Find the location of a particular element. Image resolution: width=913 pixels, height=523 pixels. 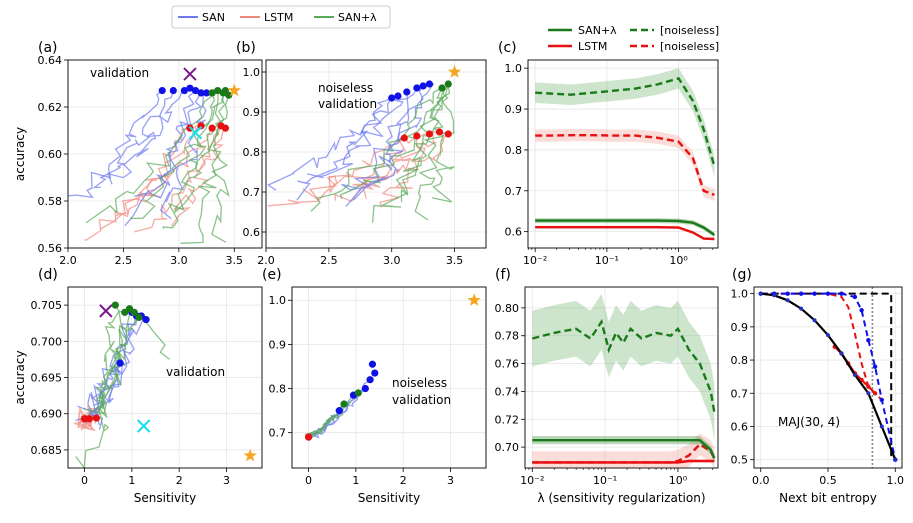

marker-red-solid is located at coordinates (868, 386).